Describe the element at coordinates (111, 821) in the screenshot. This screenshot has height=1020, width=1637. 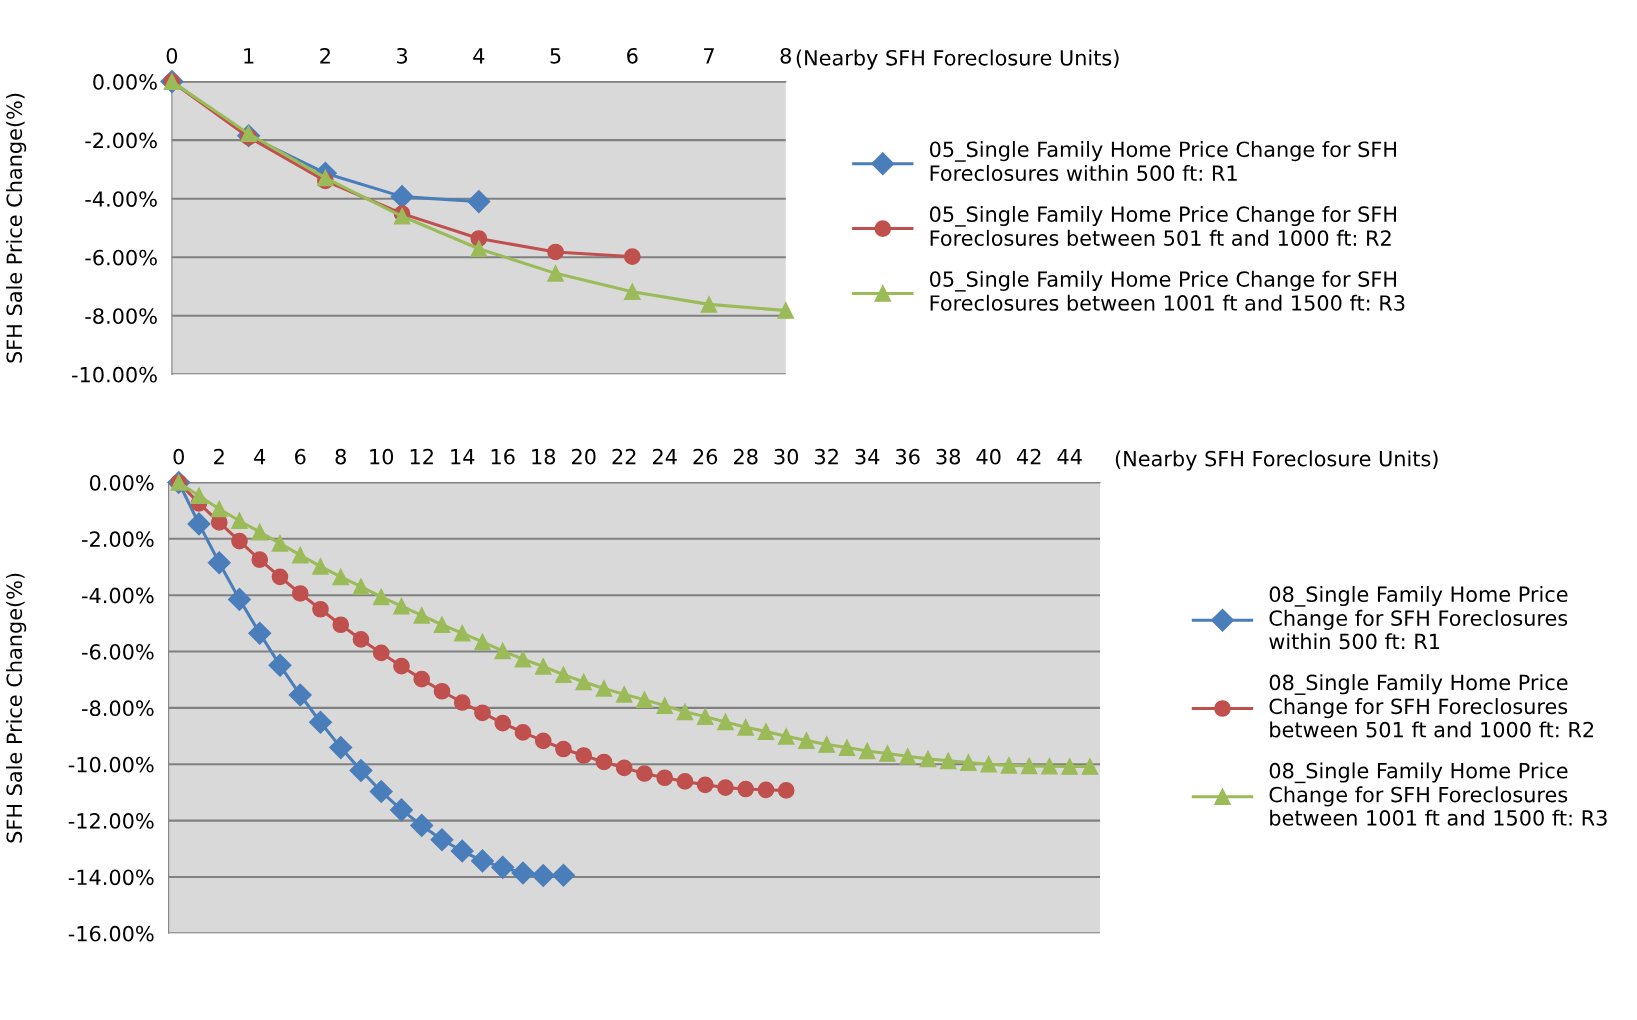
I see `y-tick-label: -12.00%` at that location.